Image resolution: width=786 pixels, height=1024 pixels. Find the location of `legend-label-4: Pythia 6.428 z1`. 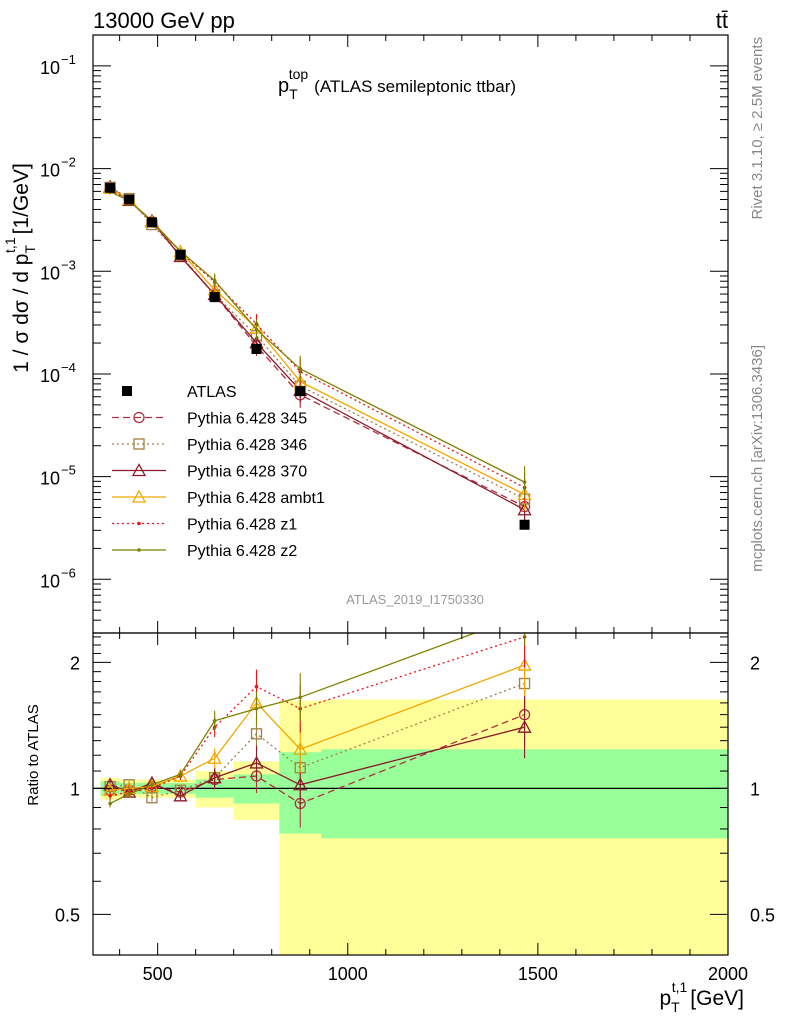

legend-label-4: Pythia 6.428 z1 is located at coordinates (242, 525).